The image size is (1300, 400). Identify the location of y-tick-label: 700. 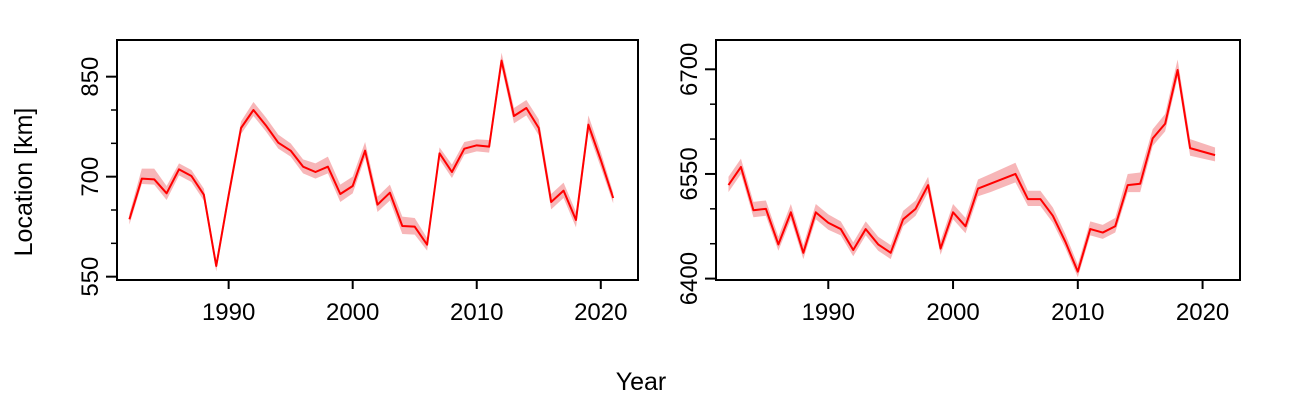
(90, 177).